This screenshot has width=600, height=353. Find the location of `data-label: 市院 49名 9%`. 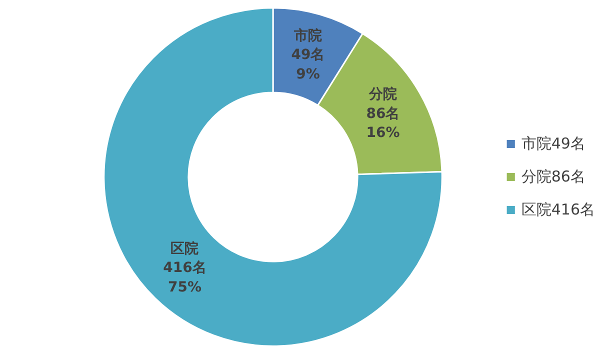

data-label: 市院 49名 9% is located at coordinates (308, 54).